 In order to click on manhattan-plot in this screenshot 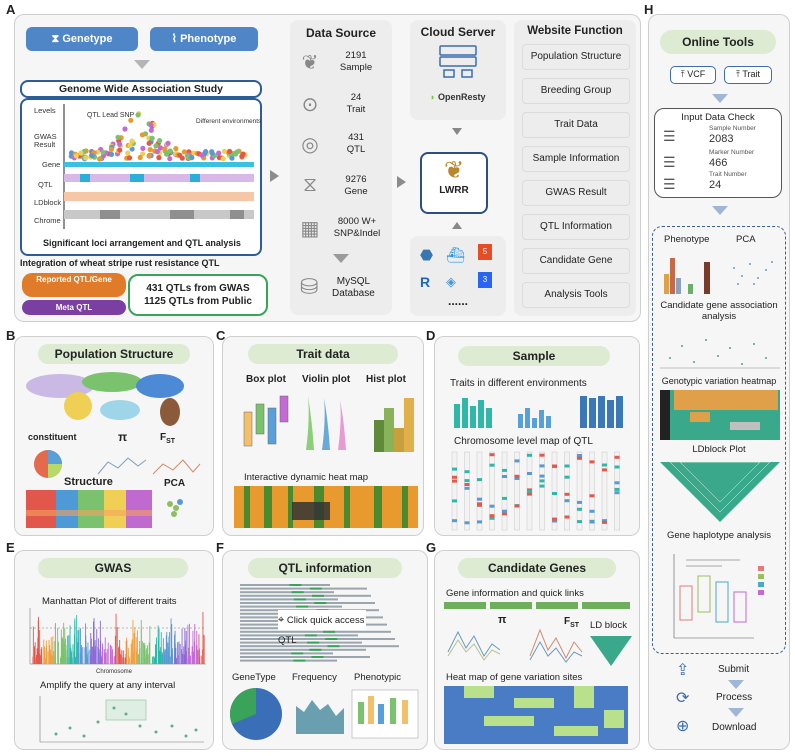, I will do `click(117, 636)`.